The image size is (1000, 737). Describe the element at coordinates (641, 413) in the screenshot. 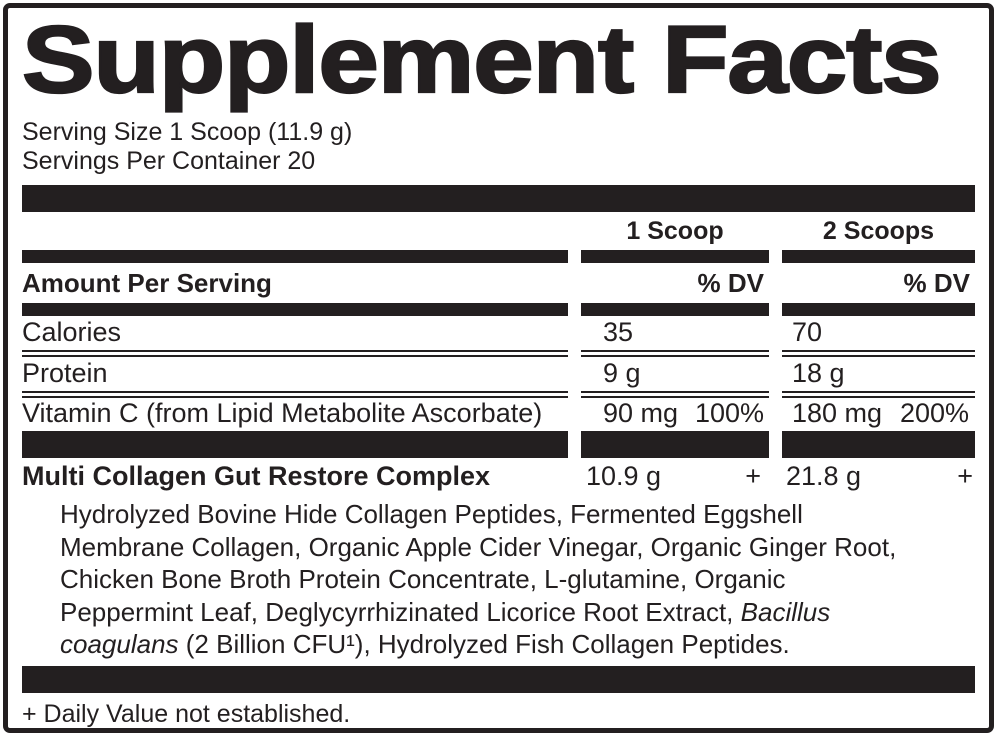

I see `amount-value: 90 mg` at that location.